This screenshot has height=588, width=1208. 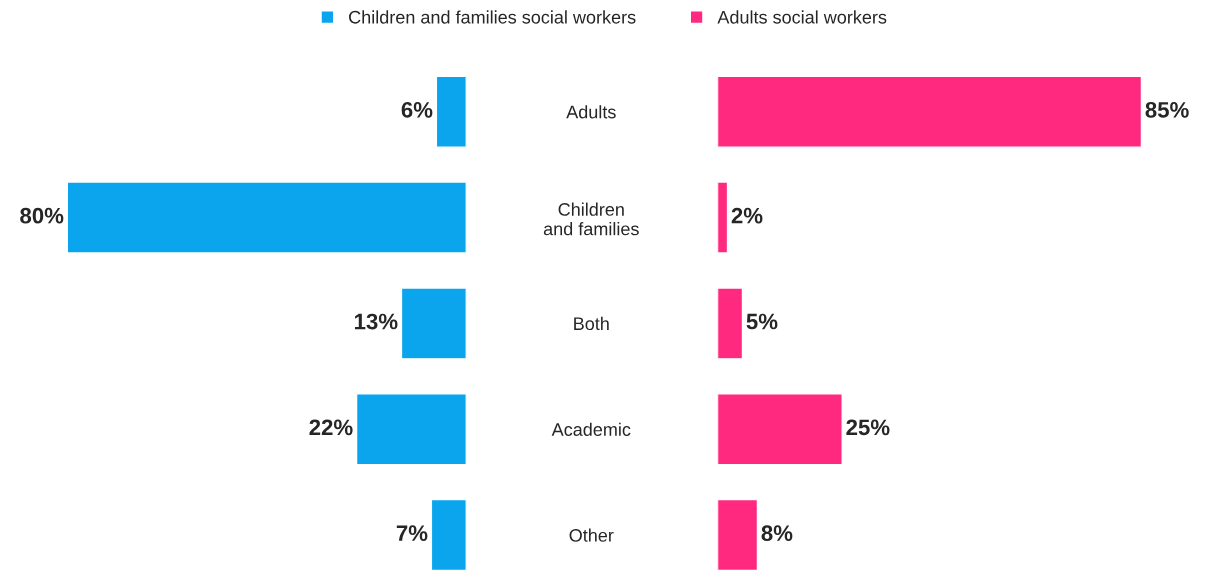 What do you see at coordinates (591, 323) in the screenshot?
I see `y-tick-label: Both` at bounding box center [591, 323].